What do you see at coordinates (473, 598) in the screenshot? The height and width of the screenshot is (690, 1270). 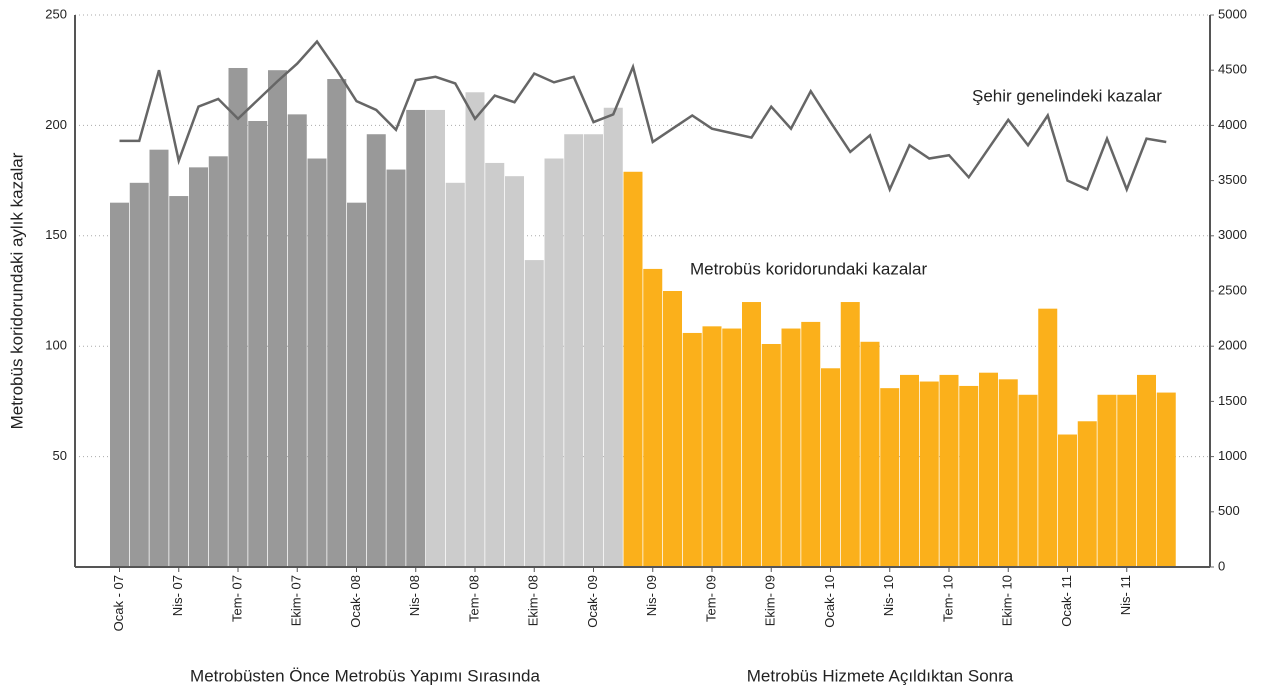 I see `x-tick-label: Tem- 08` at bounding box center [473, 598].